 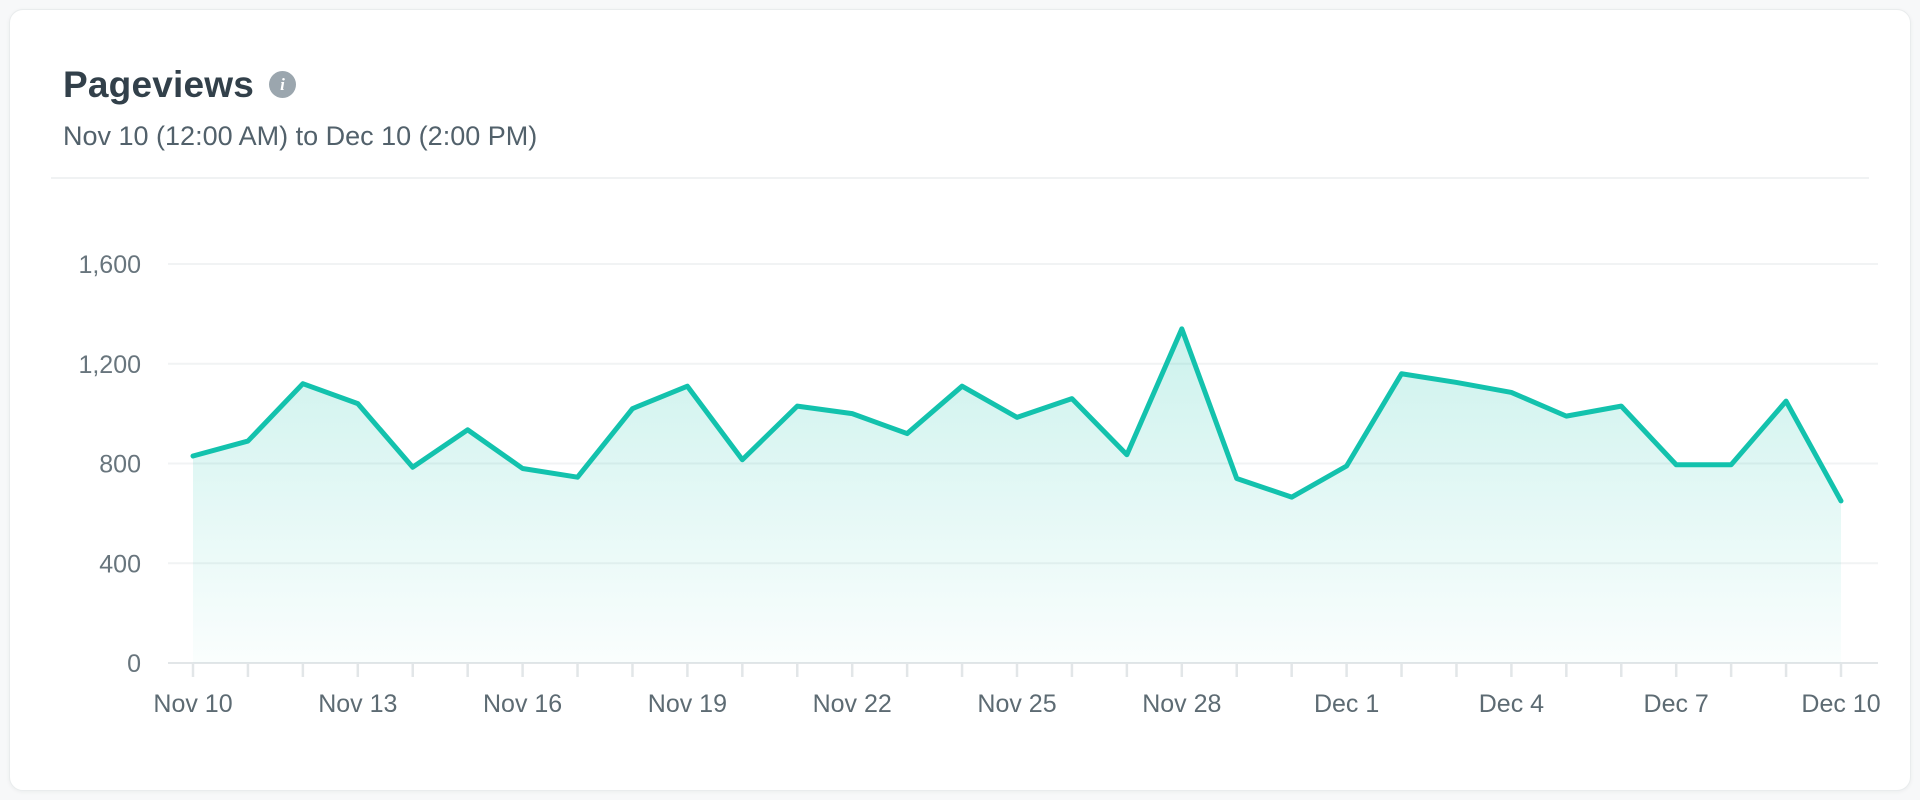 What do you see at coordinates (159, 84) in the screenshot?
I see `page-title: Pageviews` at bounding box center [159, 84].